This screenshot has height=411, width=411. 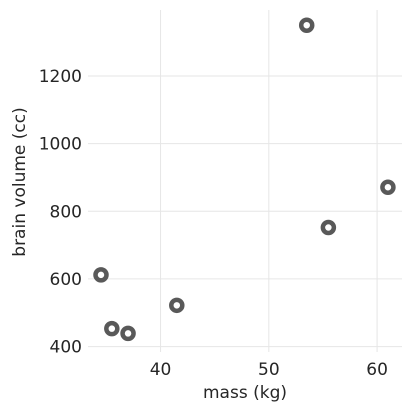 I want to click on y-tick-label: 1000, so click(x=60, y=145).